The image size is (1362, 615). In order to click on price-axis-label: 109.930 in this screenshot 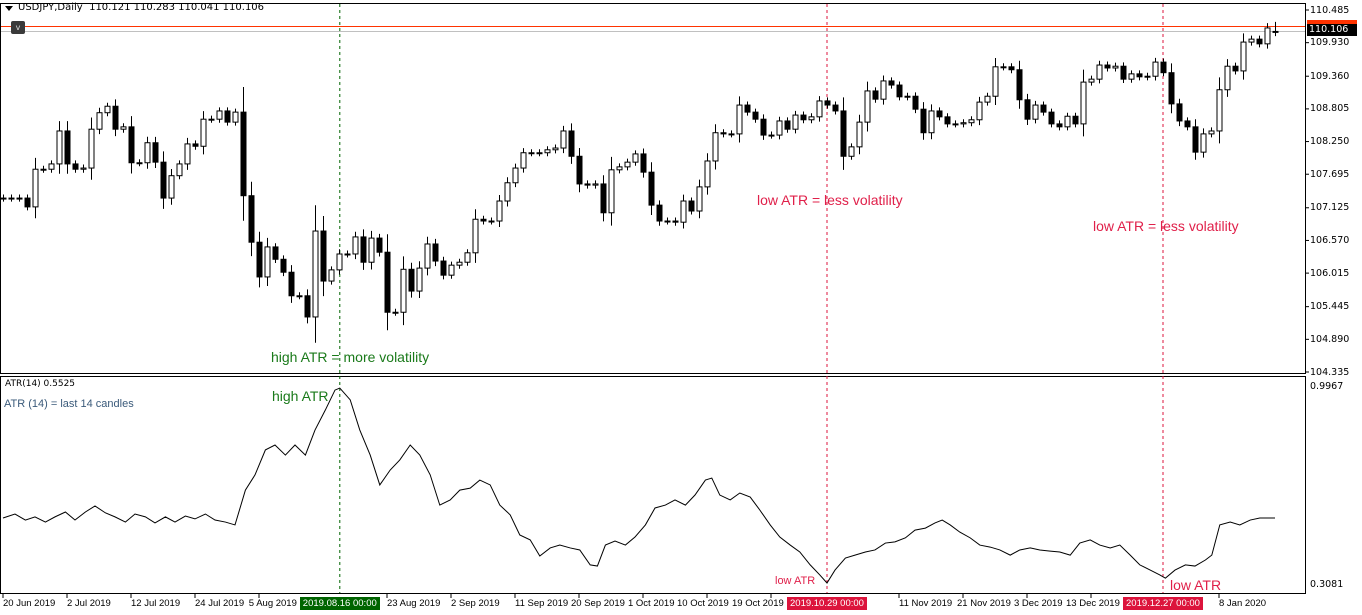, I will do `click(1330, 43)`.